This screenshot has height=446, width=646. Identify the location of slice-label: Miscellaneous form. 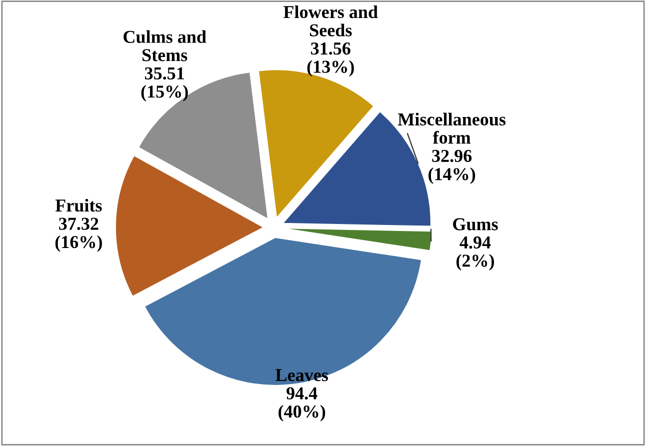
(452, 128).